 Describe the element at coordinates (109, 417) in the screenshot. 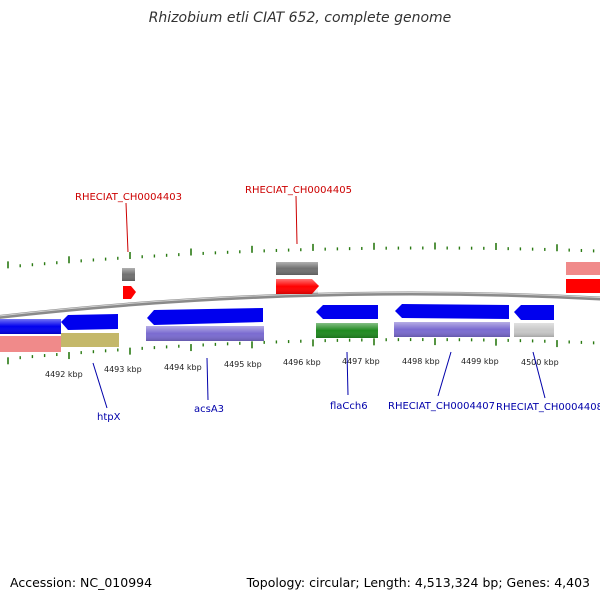

I see `label-htpx: htpX` at that location.